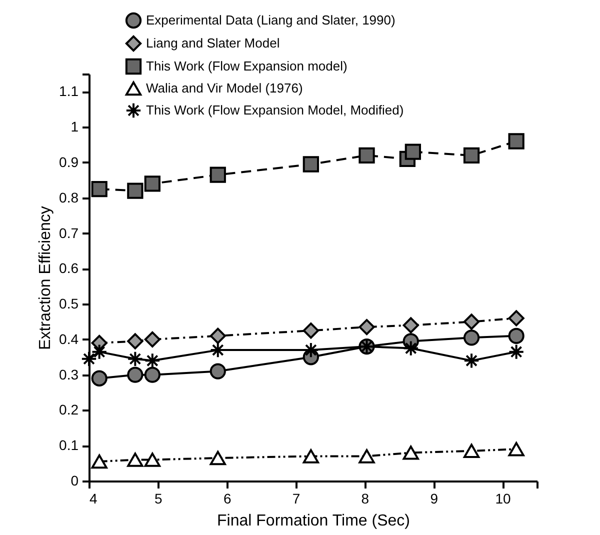 The height and width of the screenshot is (535, 600). I want to click on x-tick-label: 8, so click(365, 498).